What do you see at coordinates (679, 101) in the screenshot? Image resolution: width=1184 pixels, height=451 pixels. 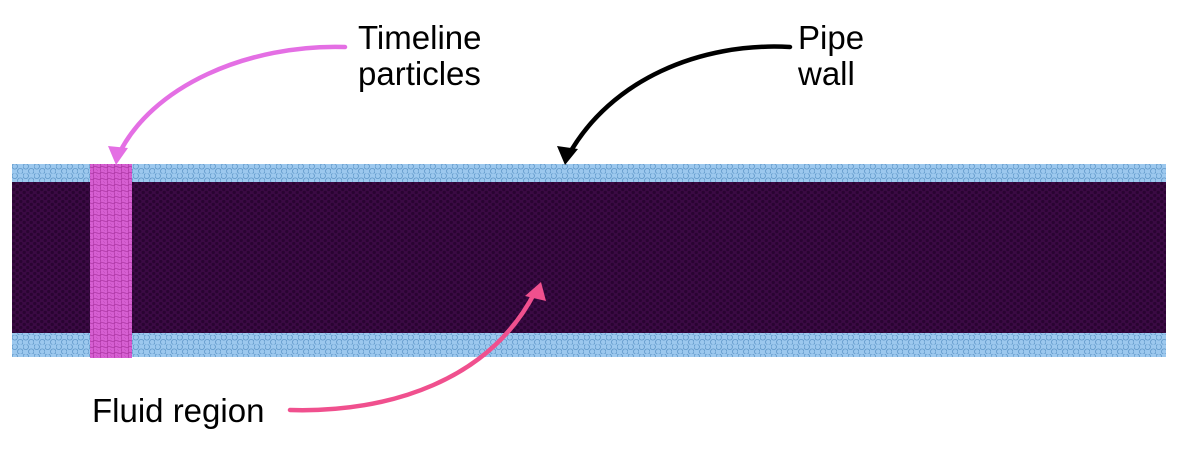 I see `arrow-pipe-wall` at bounding box center [679, 101].